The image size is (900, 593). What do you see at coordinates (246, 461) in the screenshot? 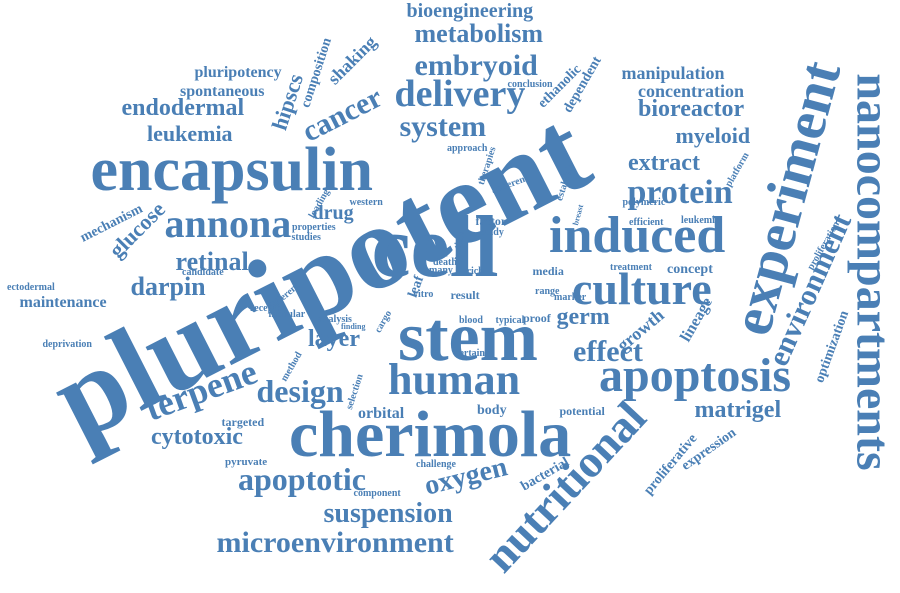
I see `word-pyruvate: pyruvate` at bounding box center [246, 461].